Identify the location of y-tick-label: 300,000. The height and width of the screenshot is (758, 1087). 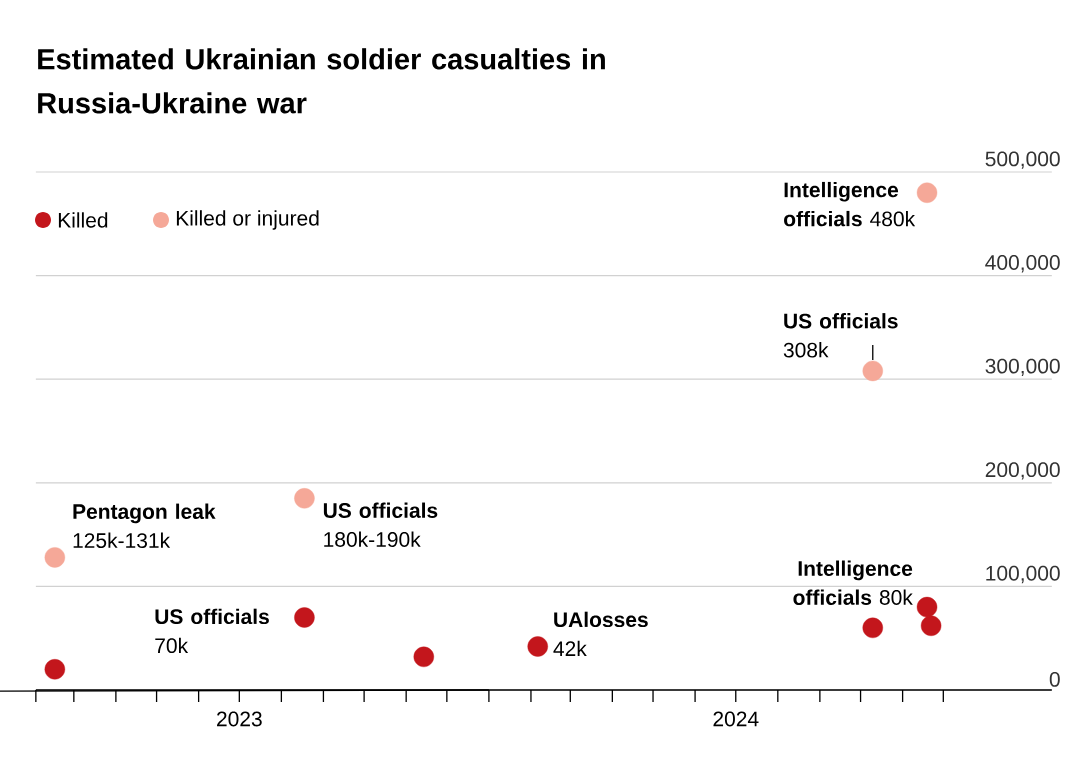
(1022, 367).